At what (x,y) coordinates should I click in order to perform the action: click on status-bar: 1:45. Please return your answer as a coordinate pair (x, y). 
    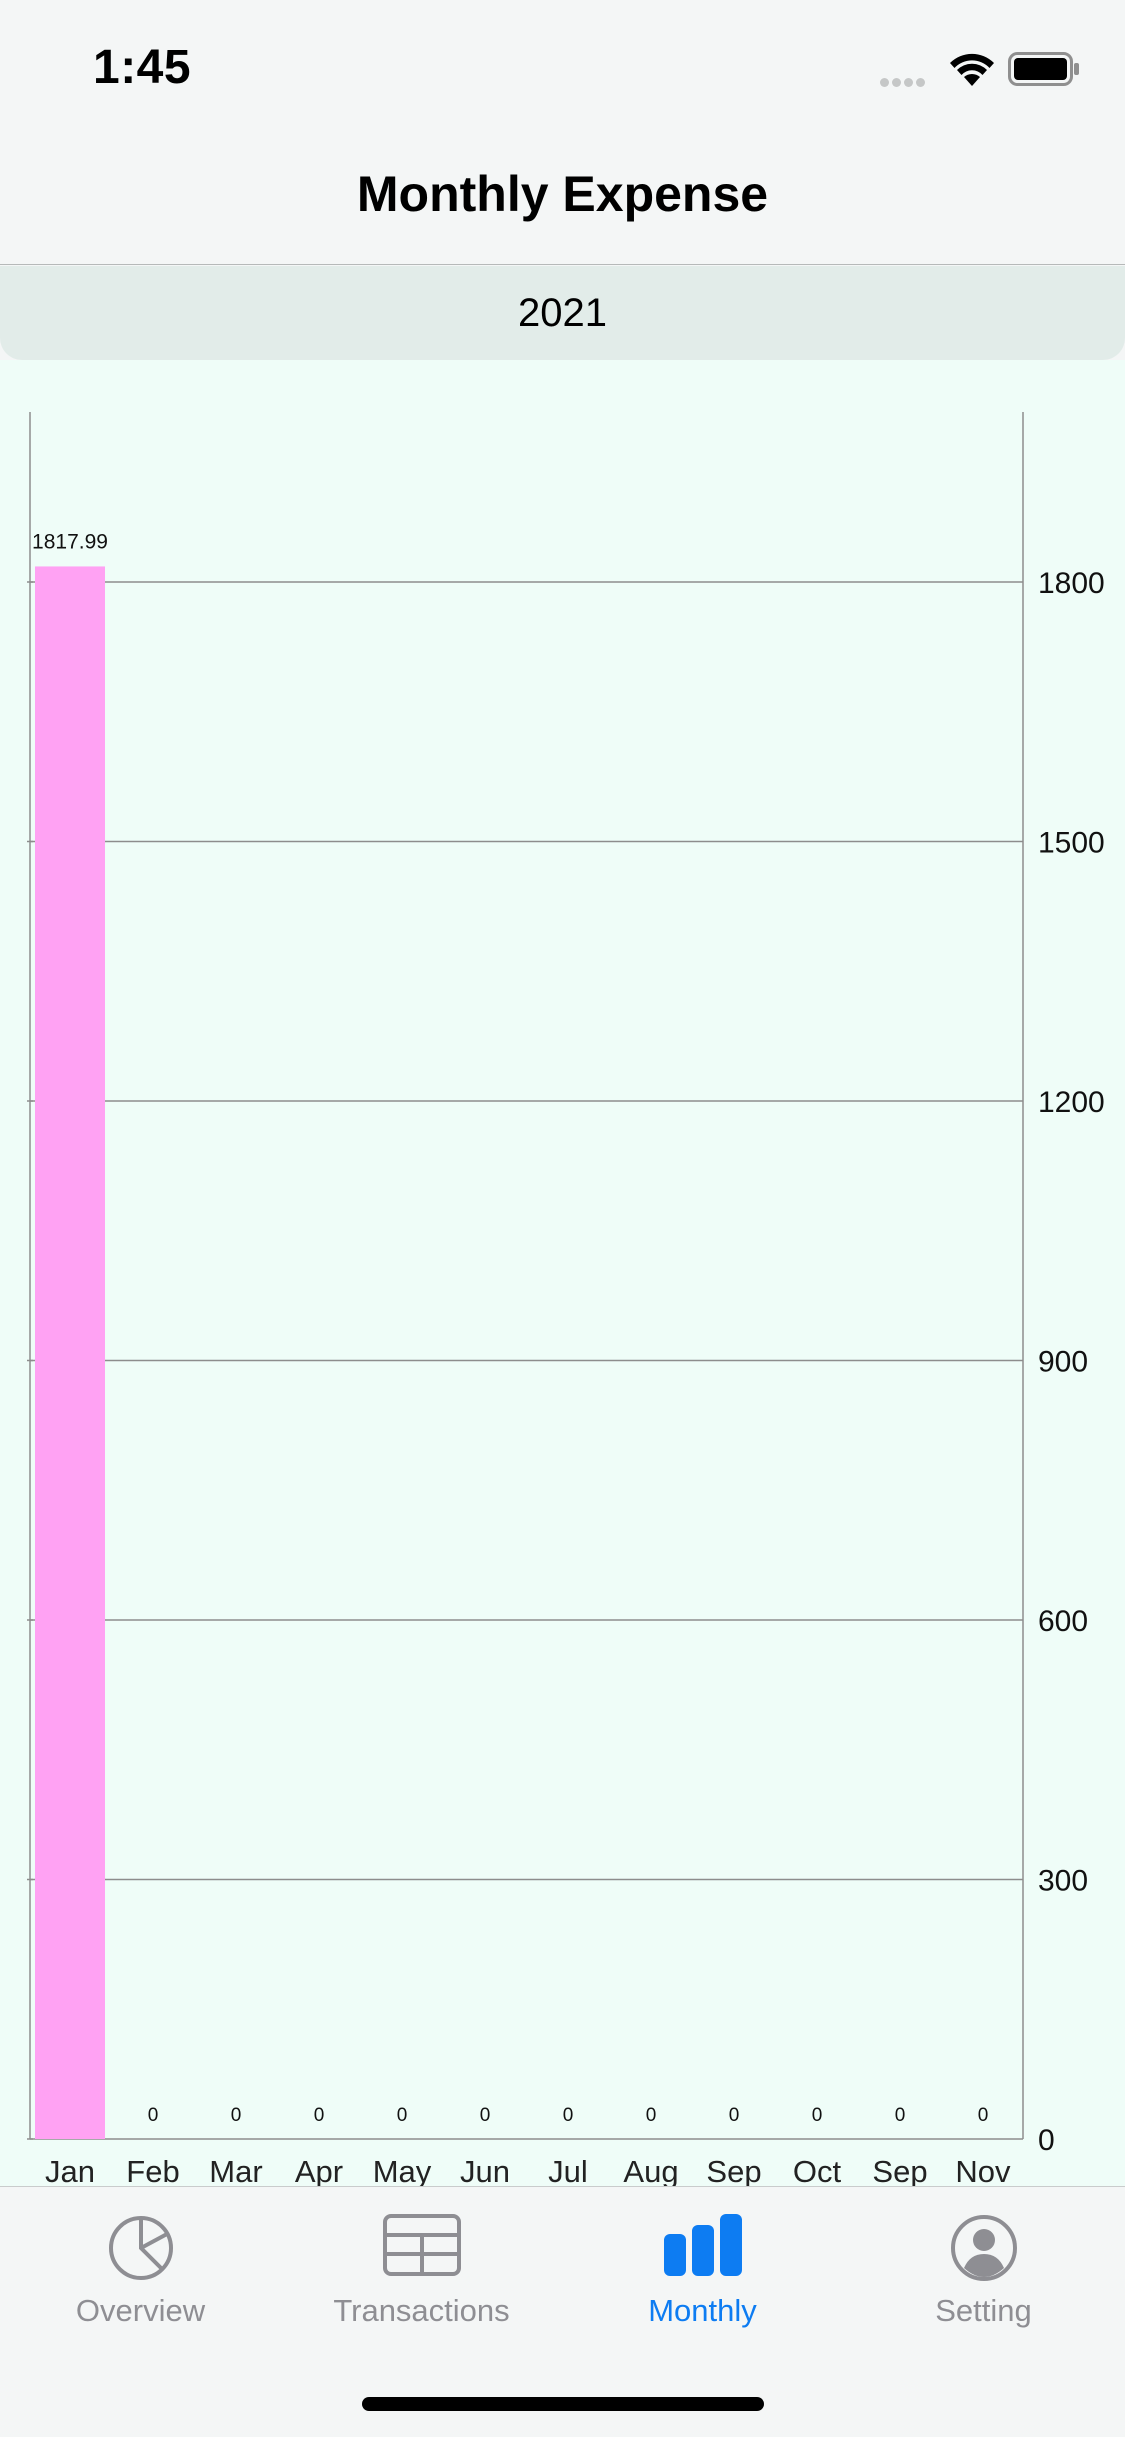
    Looking at the image, I should click on (562, 66).